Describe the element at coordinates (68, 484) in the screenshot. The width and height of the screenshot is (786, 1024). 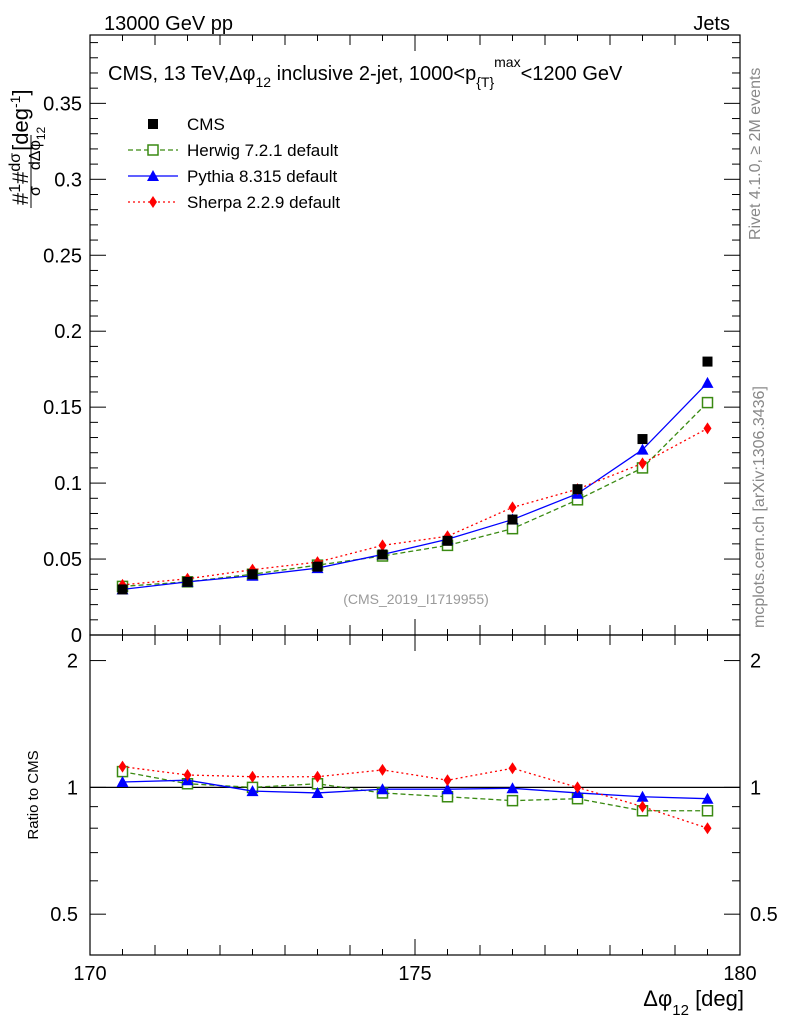
I see `y-tick-label: 0.1` at that location.